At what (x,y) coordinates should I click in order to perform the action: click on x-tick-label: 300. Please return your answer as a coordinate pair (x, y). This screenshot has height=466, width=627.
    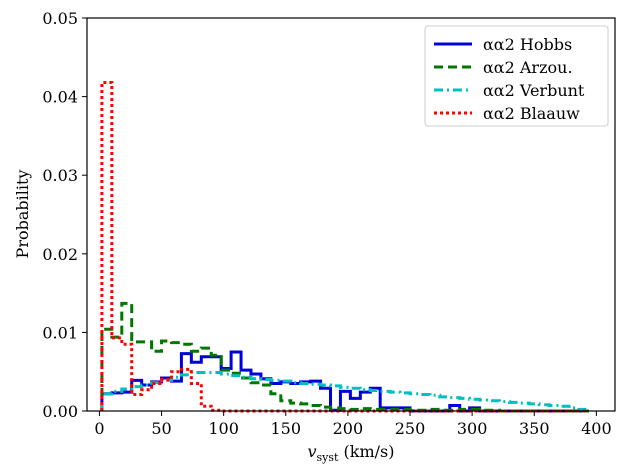
    Looking at the image, I should click on (472, 428).